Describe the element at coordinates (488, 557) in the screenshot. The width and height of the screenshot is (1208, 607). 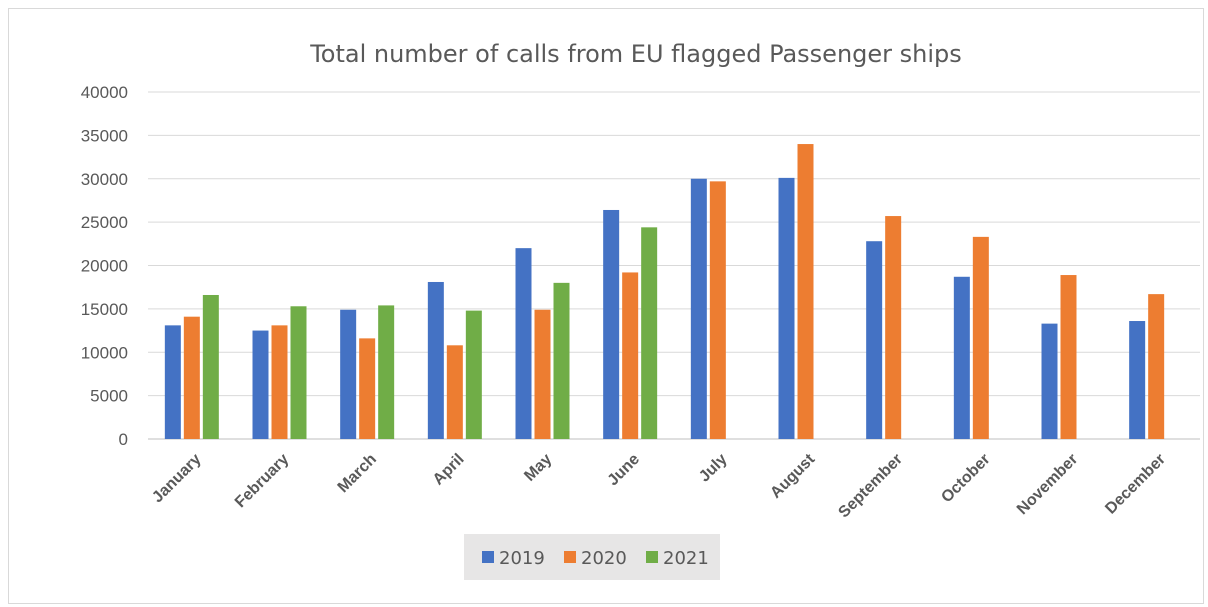
I see `legend-swatch-2019` at that location.